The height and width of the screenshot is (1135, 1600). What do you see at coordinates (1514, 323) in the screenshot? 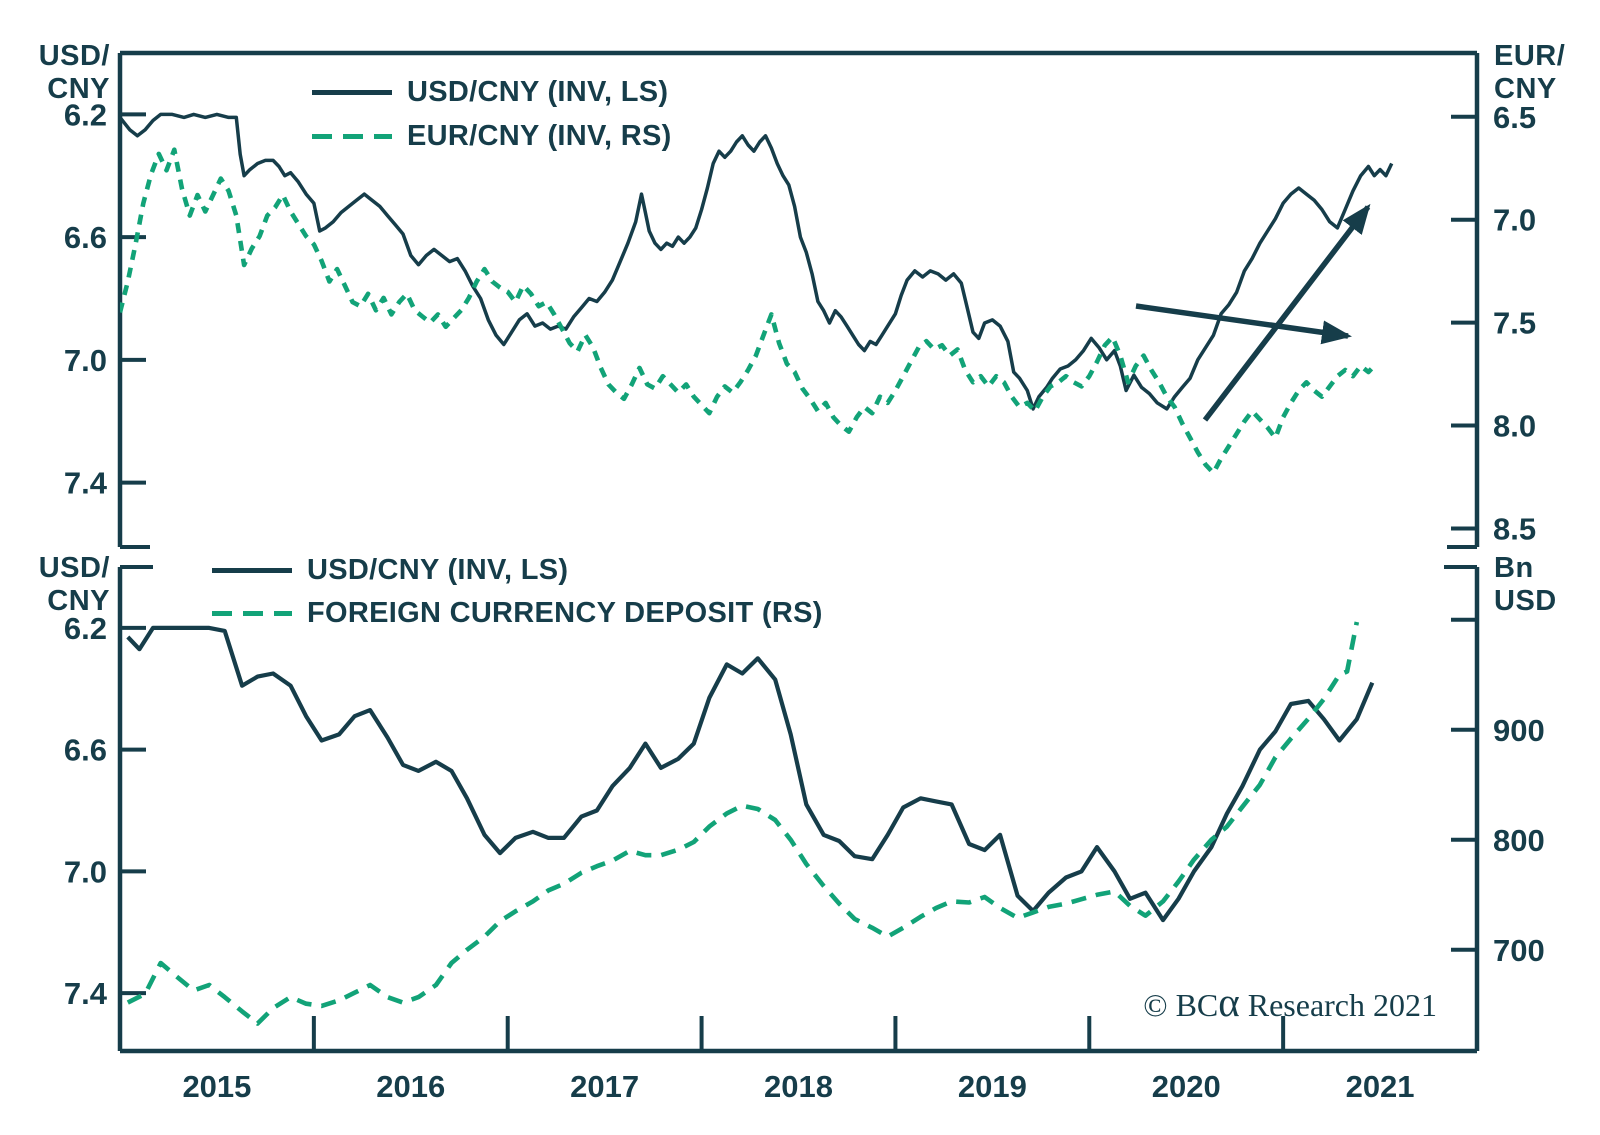
I see `right-tick-label: 7.5` at bounding box center [1514, 323].